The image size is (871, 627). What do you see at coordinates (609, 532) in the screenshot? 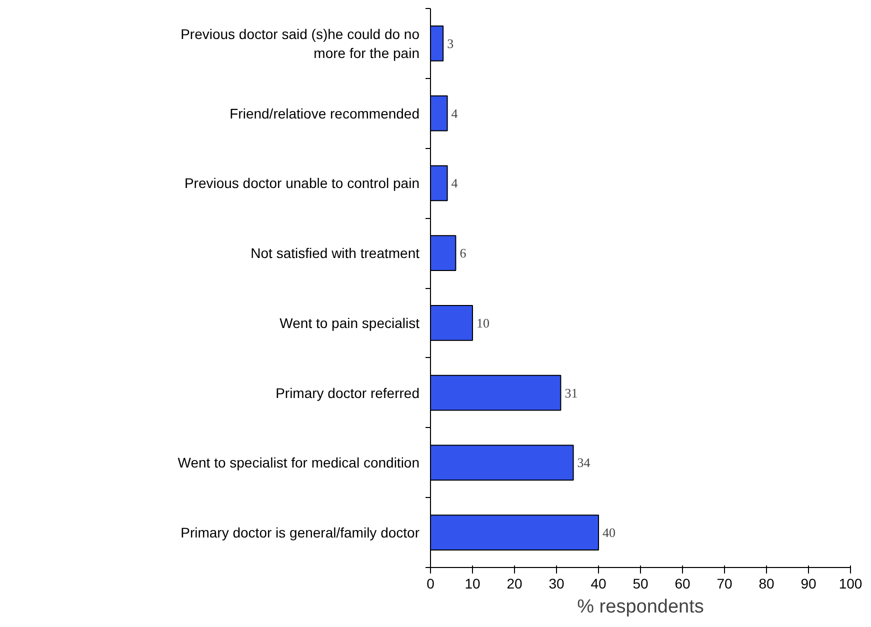
I see `data-label: 40` at bounding box center [609, 532].